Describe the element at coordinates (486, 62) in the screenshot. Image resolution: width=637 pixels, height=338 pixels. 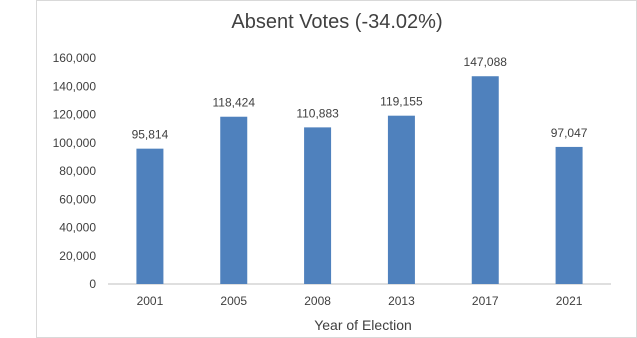
I see `value-label-2017: 147,088` at that location.